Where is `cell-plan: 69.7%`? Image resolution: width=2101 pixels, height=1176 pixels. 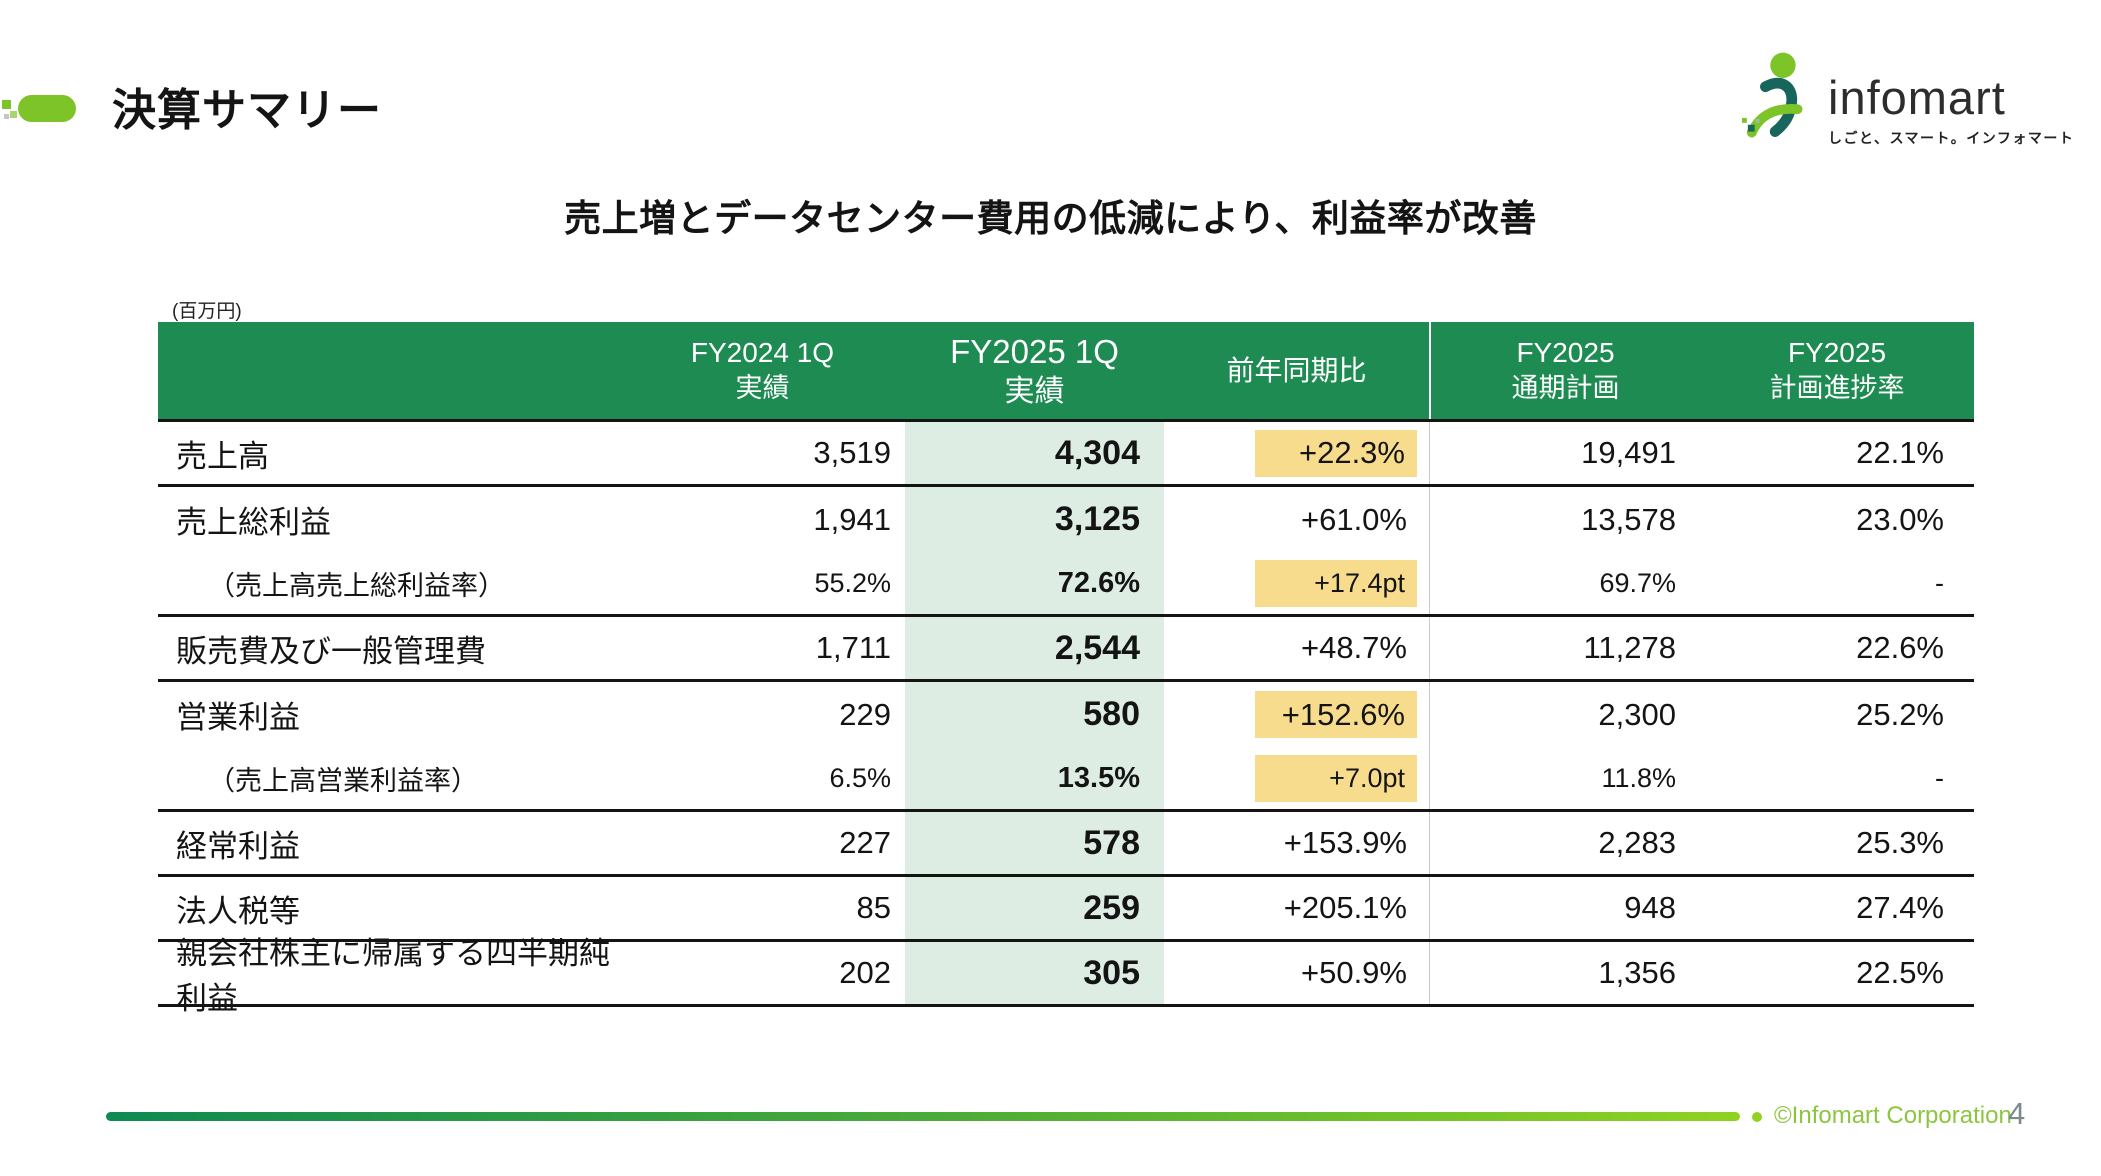 cell-plan: 69.7% is located at coordinates (1564, 583).